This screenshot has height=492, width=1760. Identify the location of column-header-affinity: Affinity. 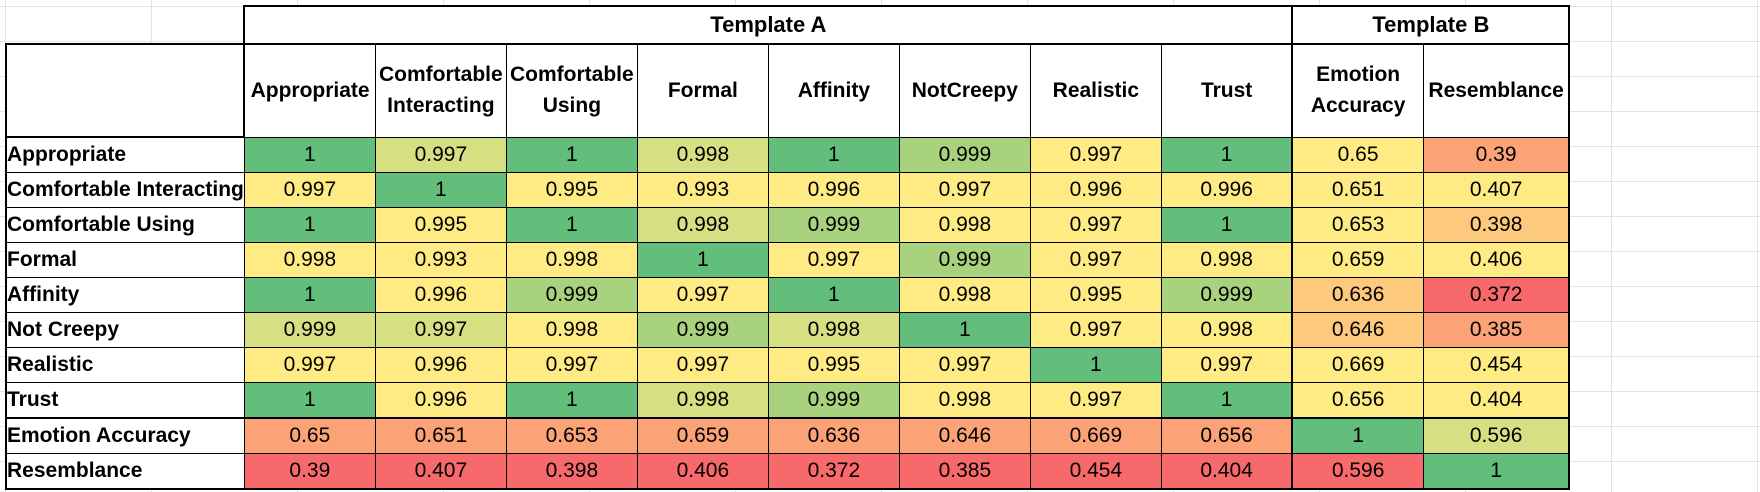
(833, 90).